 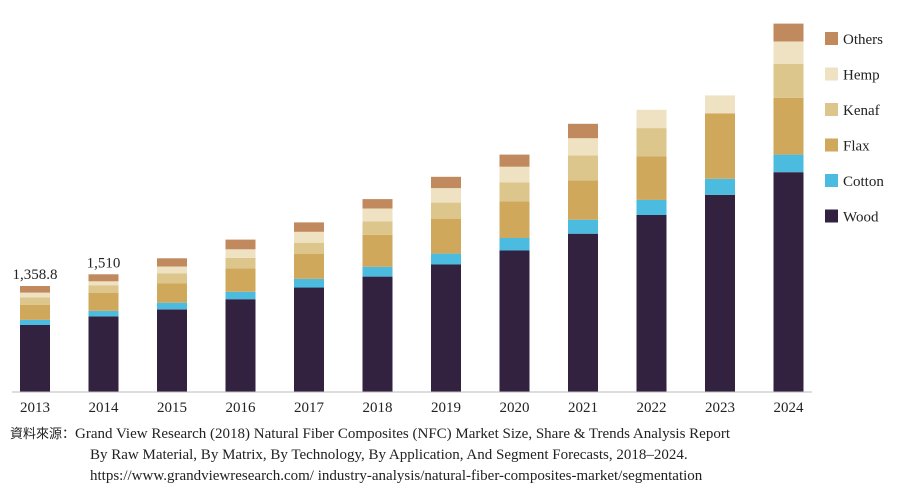 I want to click on bar-2016-kenaf, so click(x=240, y=263).